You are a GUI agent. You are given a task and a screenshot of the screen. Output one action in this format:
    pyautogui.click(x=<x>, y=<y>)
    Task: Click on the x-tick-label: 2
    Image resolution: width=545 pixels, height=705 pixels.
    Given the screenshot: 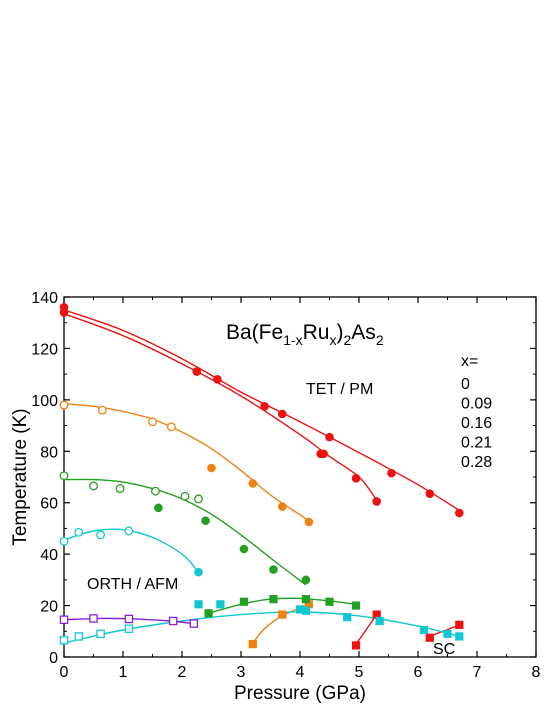 What is the action you would take?
    pyautogui.click(x=182, y=672)
    